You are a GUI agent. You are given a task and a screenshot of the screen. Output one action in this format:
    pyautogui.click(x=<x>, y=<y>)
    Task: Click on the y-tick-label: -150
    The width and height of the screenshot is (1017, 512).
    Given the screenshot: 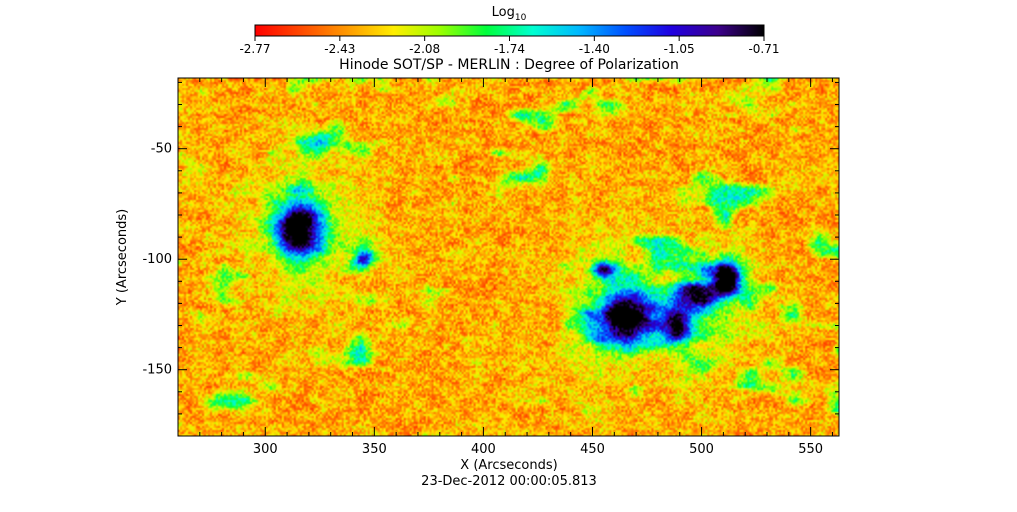 What is the action you would take?
    pyautogui.click(x=157, y=370)
    